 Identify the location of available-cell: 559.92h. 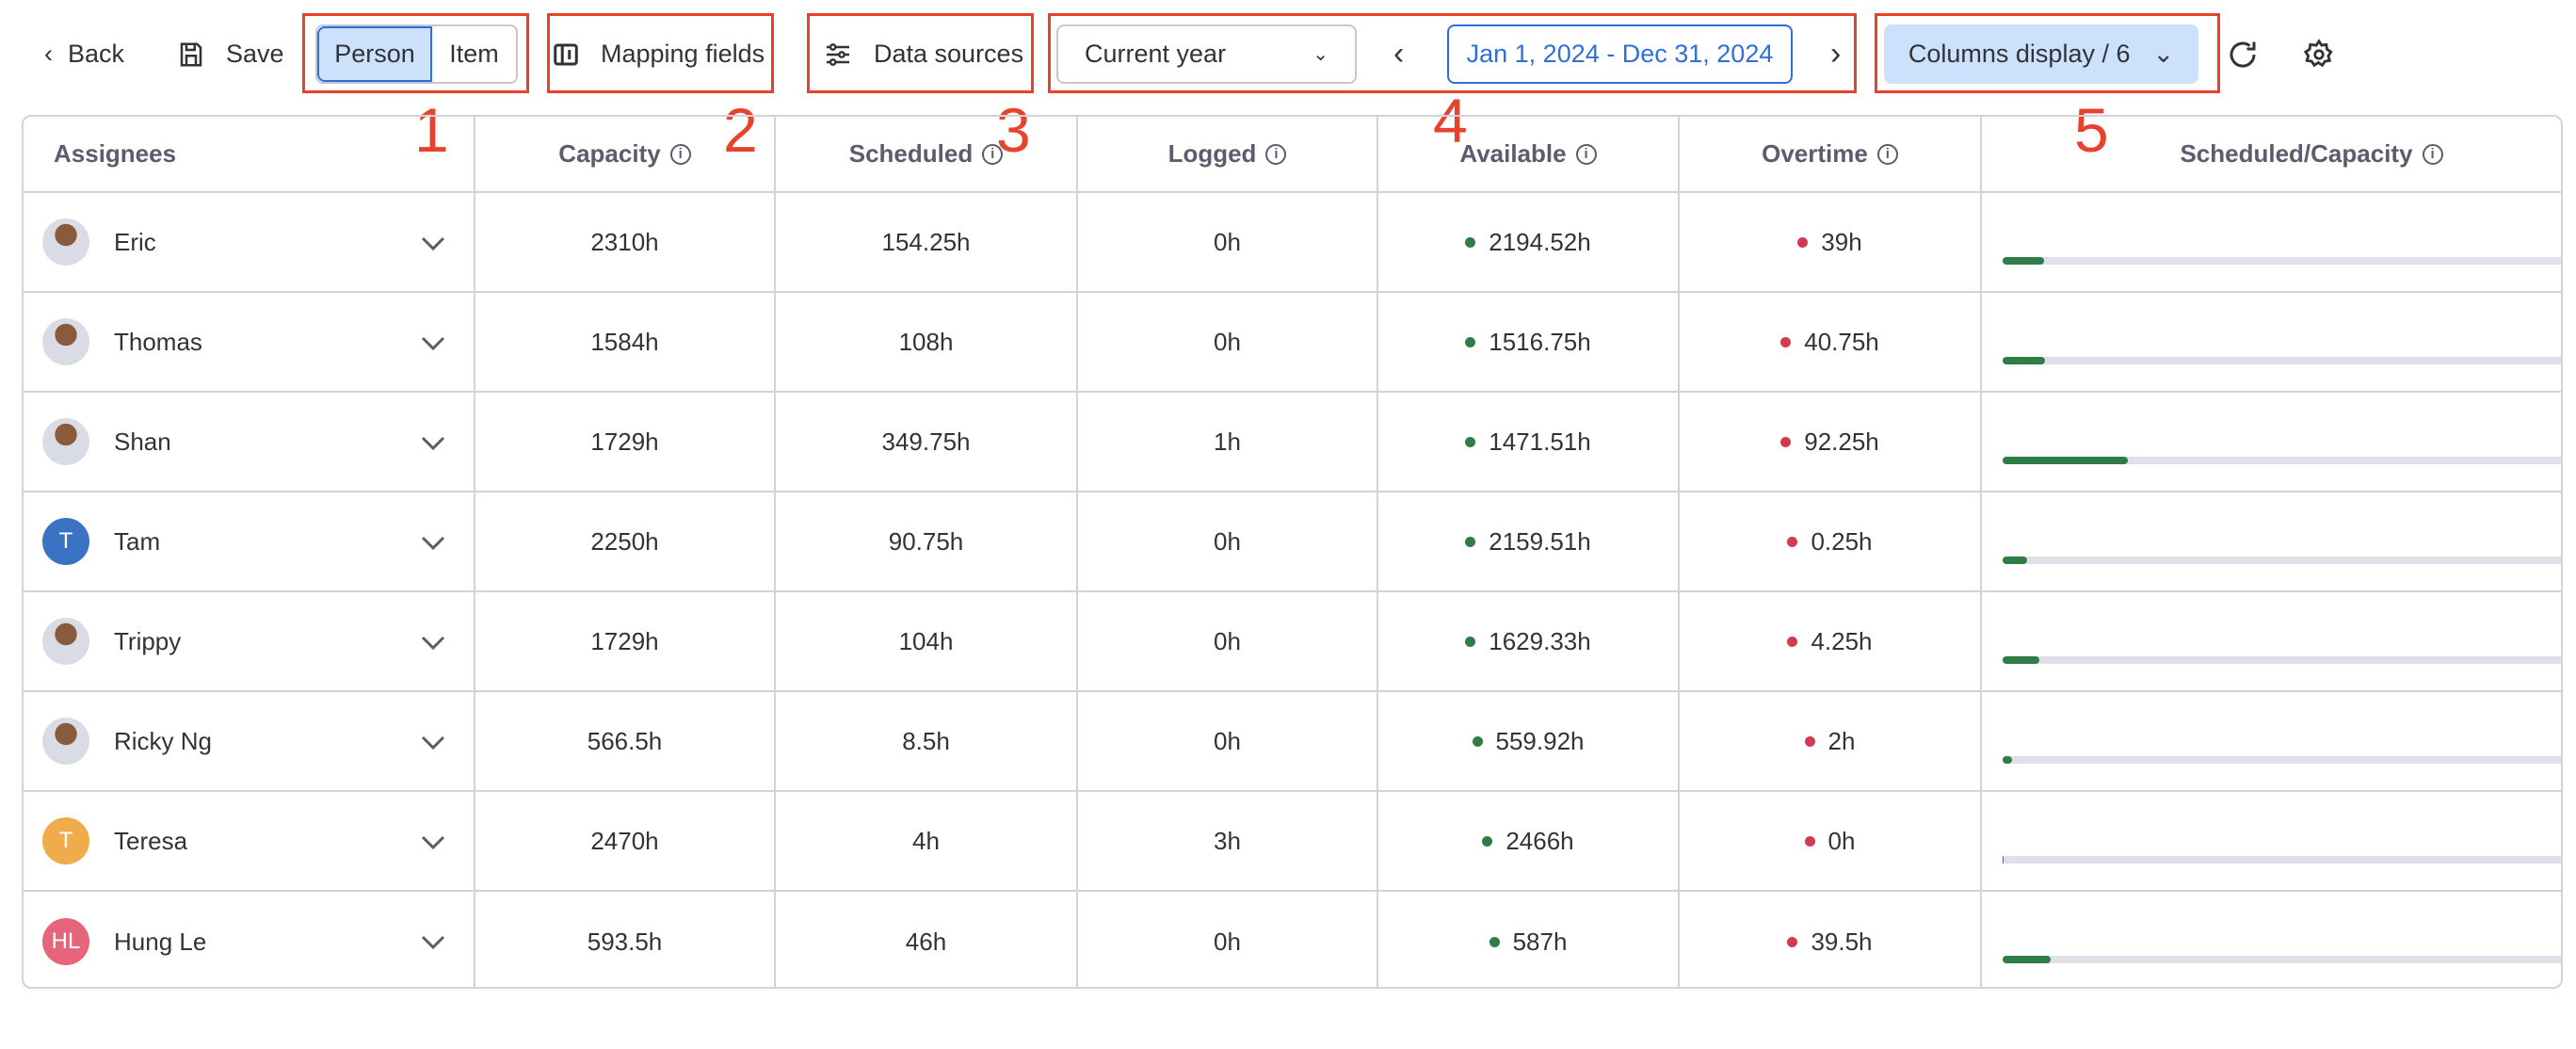
(1529, 741).